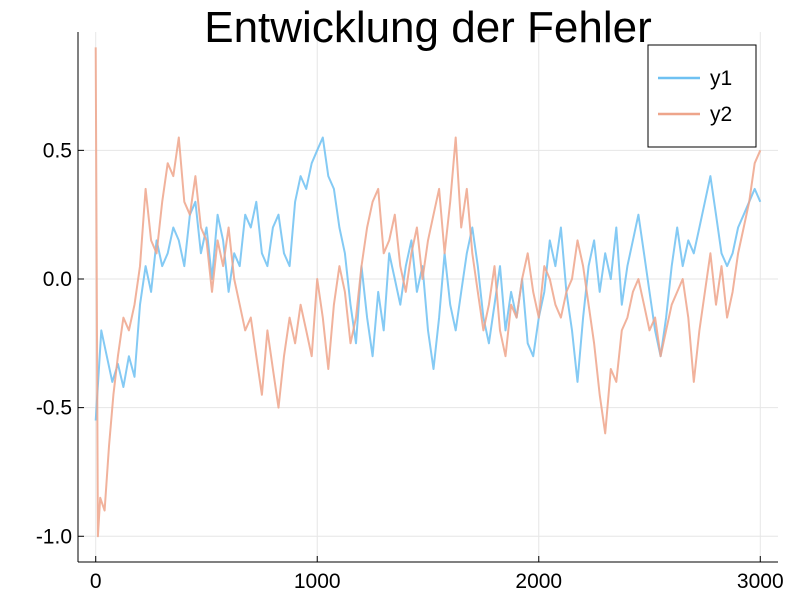 This screenshot has width=800, height=600. I want to click on y-tick-label: 0.5, so click(57, 150).